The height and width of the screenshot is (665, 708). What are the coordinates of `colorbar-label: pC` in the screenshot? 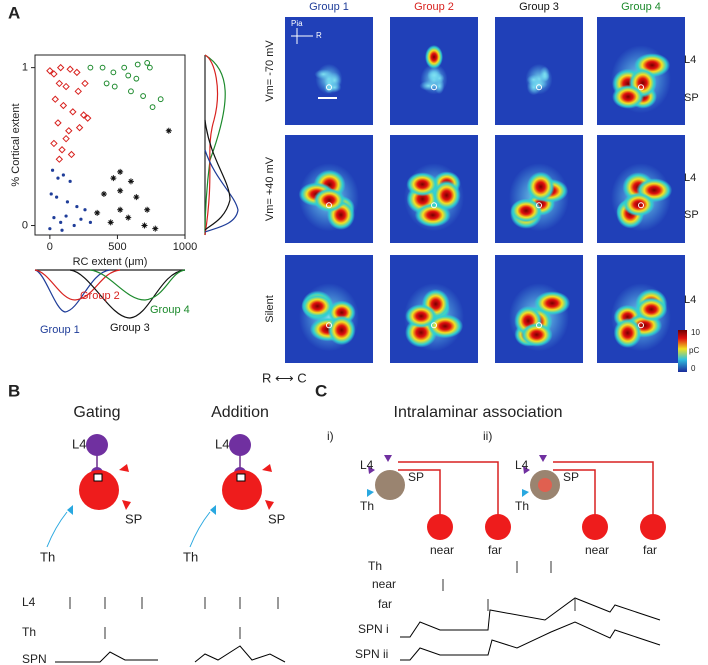 It's located at (694, 350).